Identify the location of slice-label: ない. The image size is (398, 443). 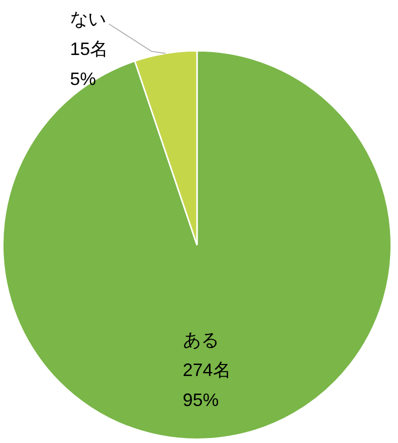
(88, 18).